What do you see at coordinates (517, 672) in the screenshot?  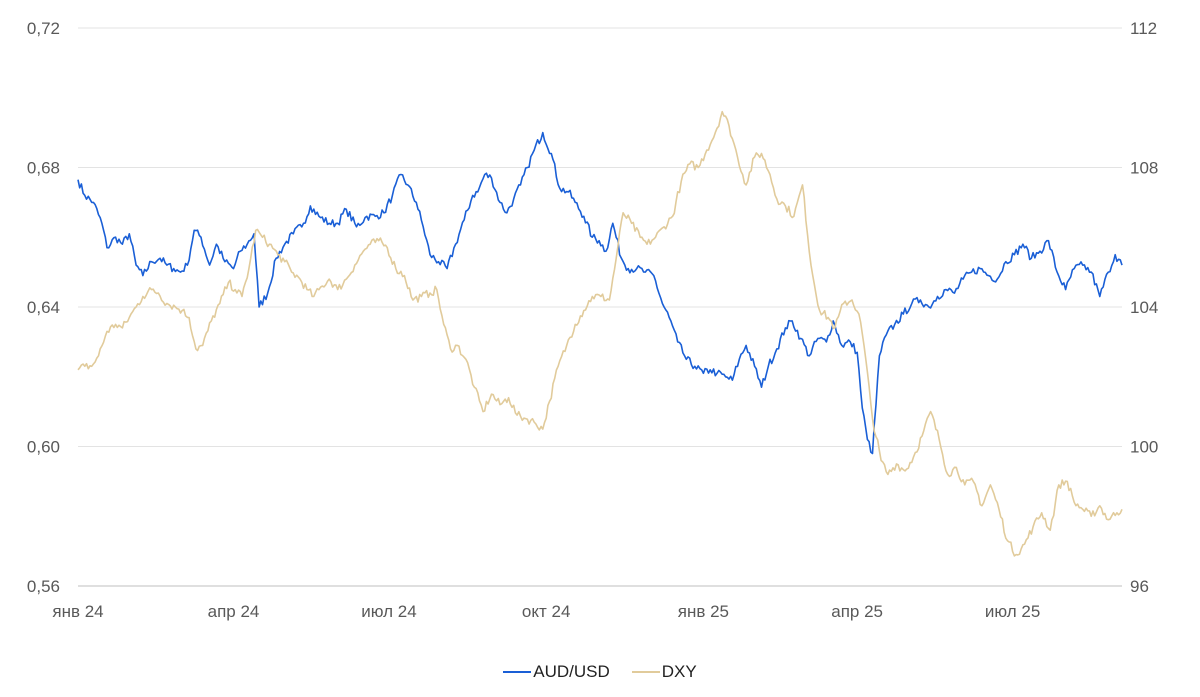 I see `legend-swatch-audusd` at bounding box center [517, 672].